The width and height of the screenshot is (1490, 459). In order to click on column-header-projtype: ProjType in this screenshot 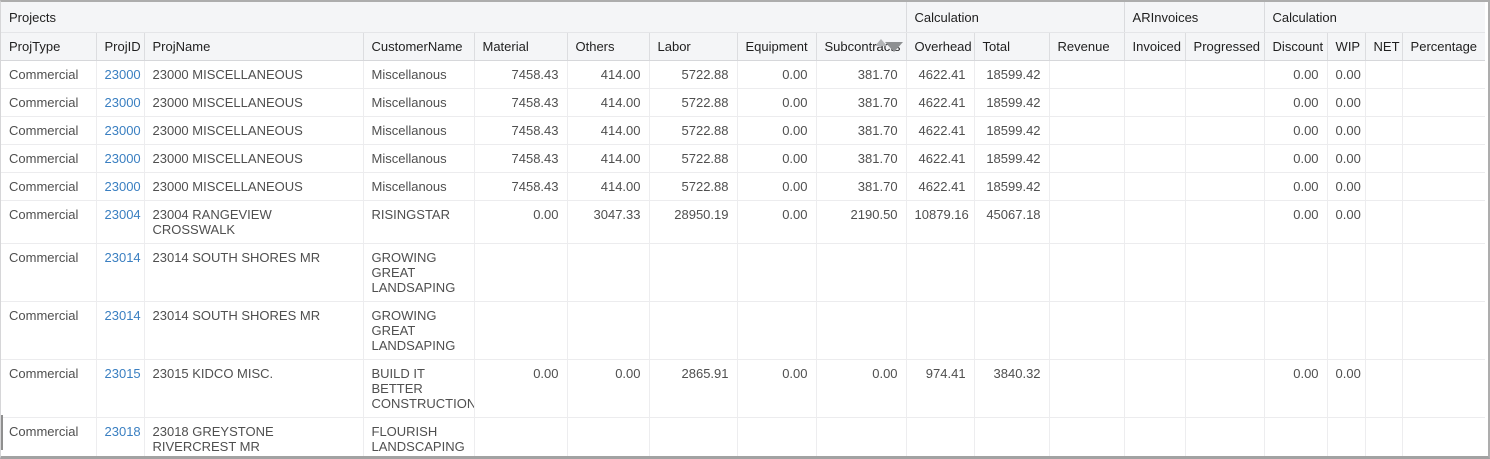, I will do `click(49, 46)`.